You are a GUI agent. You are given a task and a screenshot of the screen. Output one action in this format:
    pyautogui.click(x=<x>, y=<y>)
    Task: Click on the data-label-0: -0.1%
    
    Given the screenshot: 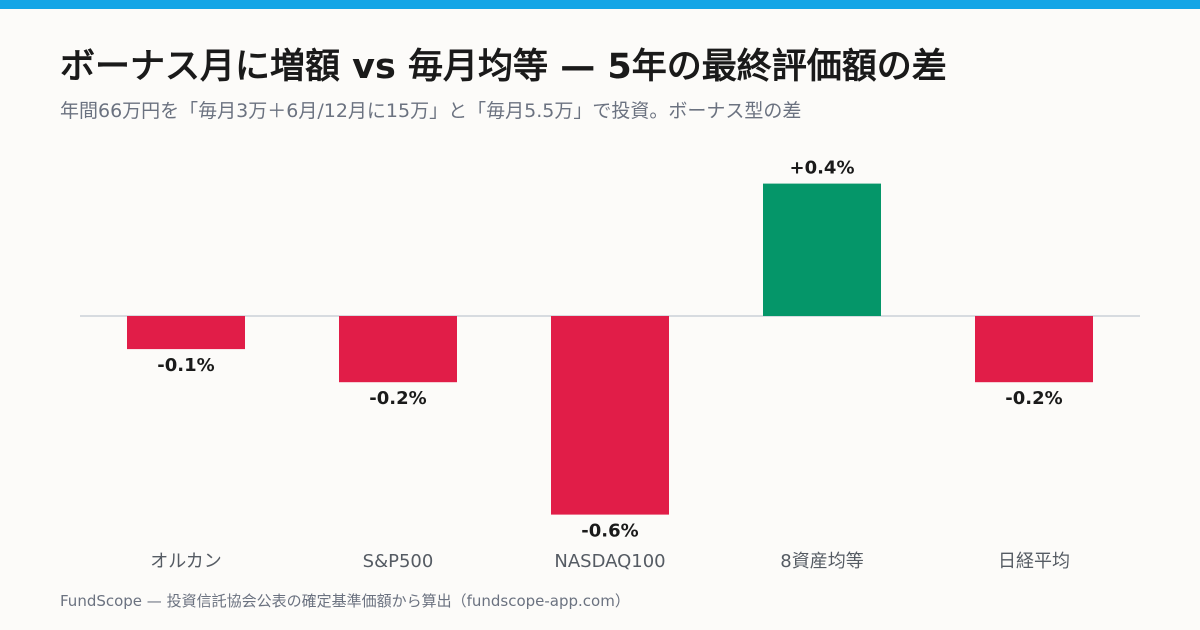 What is the action you would take?
    pyautogui.click(x=185, y=365)
    